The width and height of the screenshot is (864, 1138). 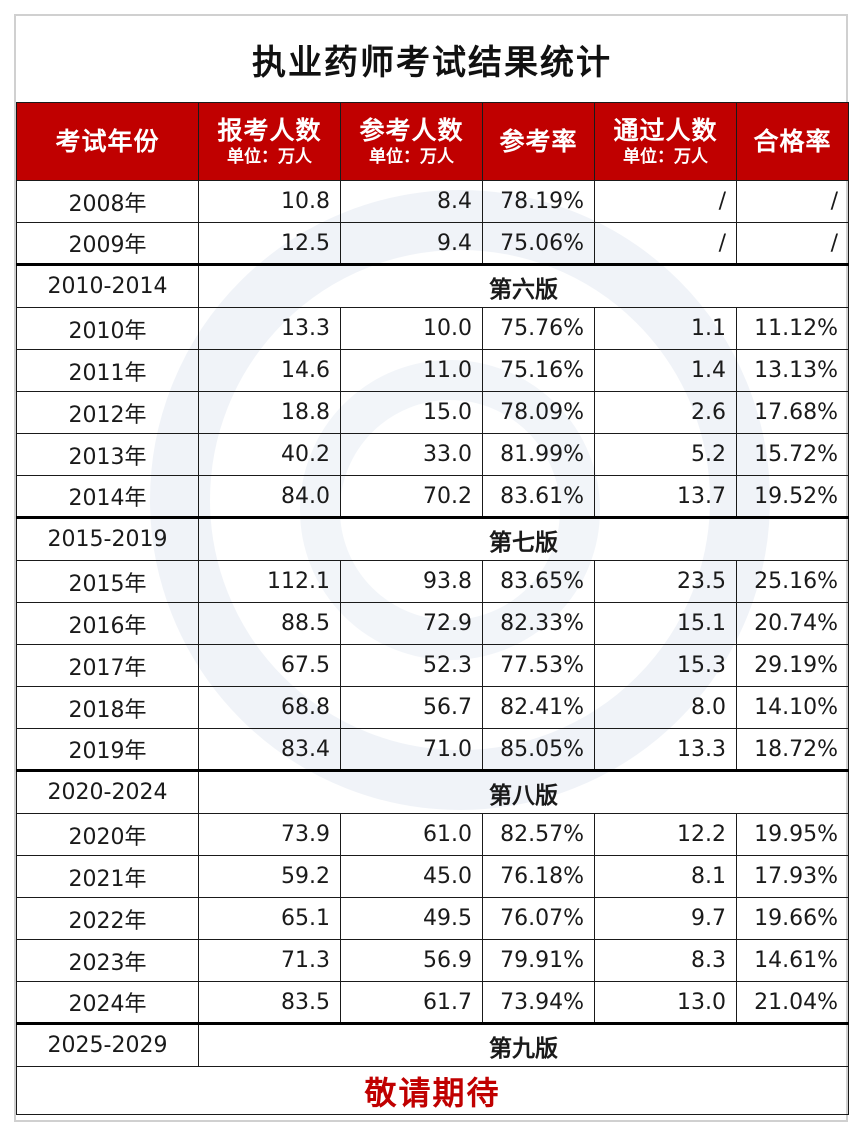 What do you see at coordinates (665, 665) in the screenshot?
I see `cell-passed: 15.3` at bounding box center [665, 665].